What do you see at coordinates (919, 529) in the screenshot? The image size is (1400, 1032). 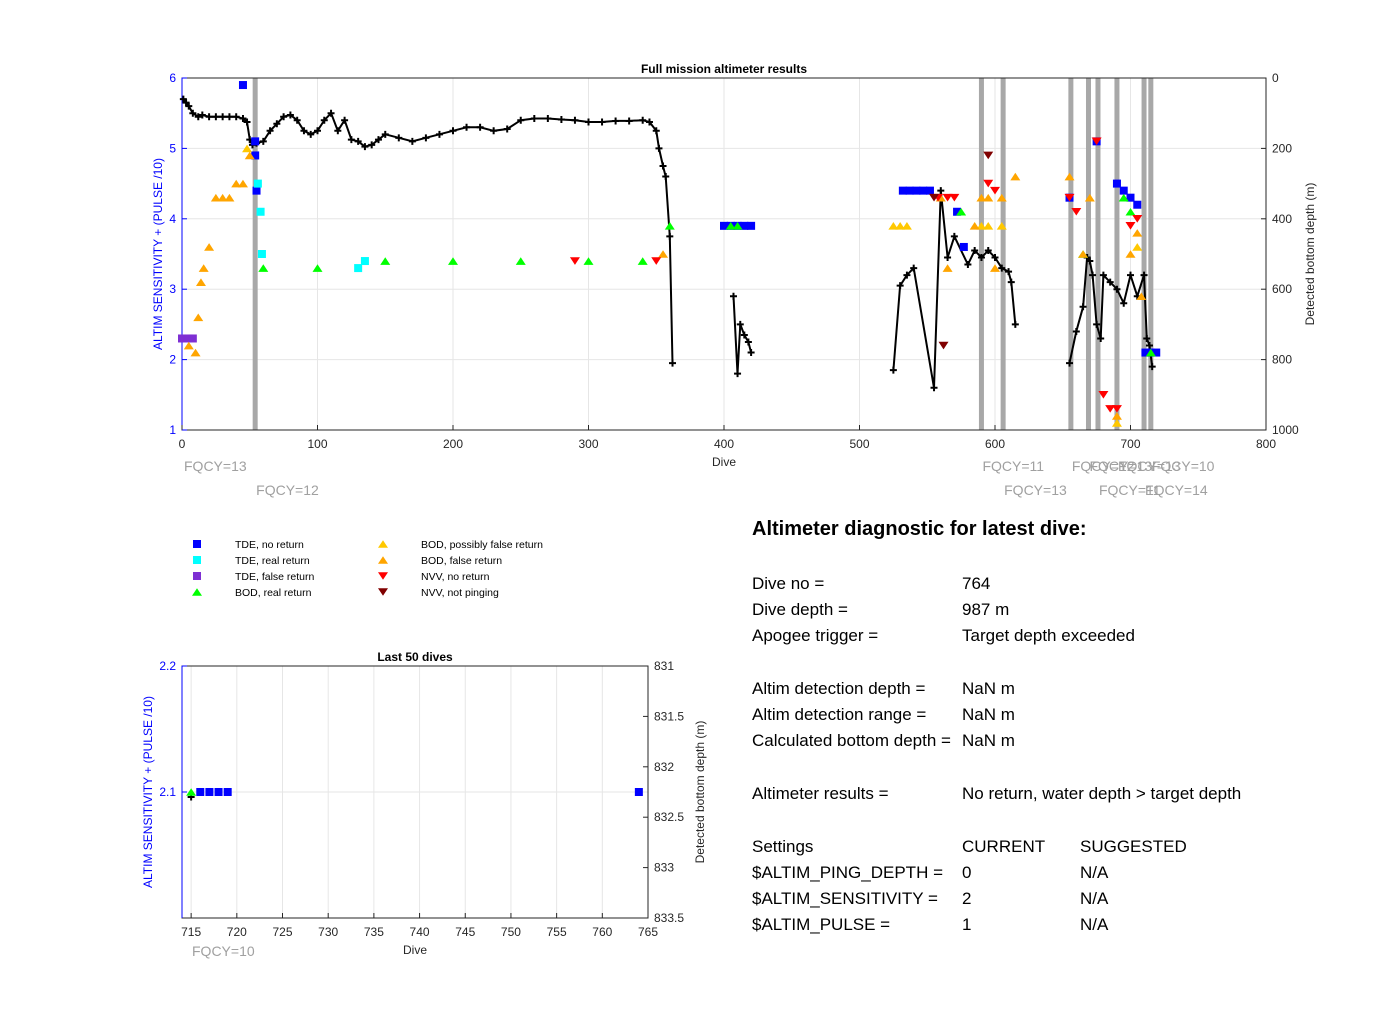 I see `diagnostic-title: Altimeter diagnostic for latest dive:` at bounding box center [919, 529].